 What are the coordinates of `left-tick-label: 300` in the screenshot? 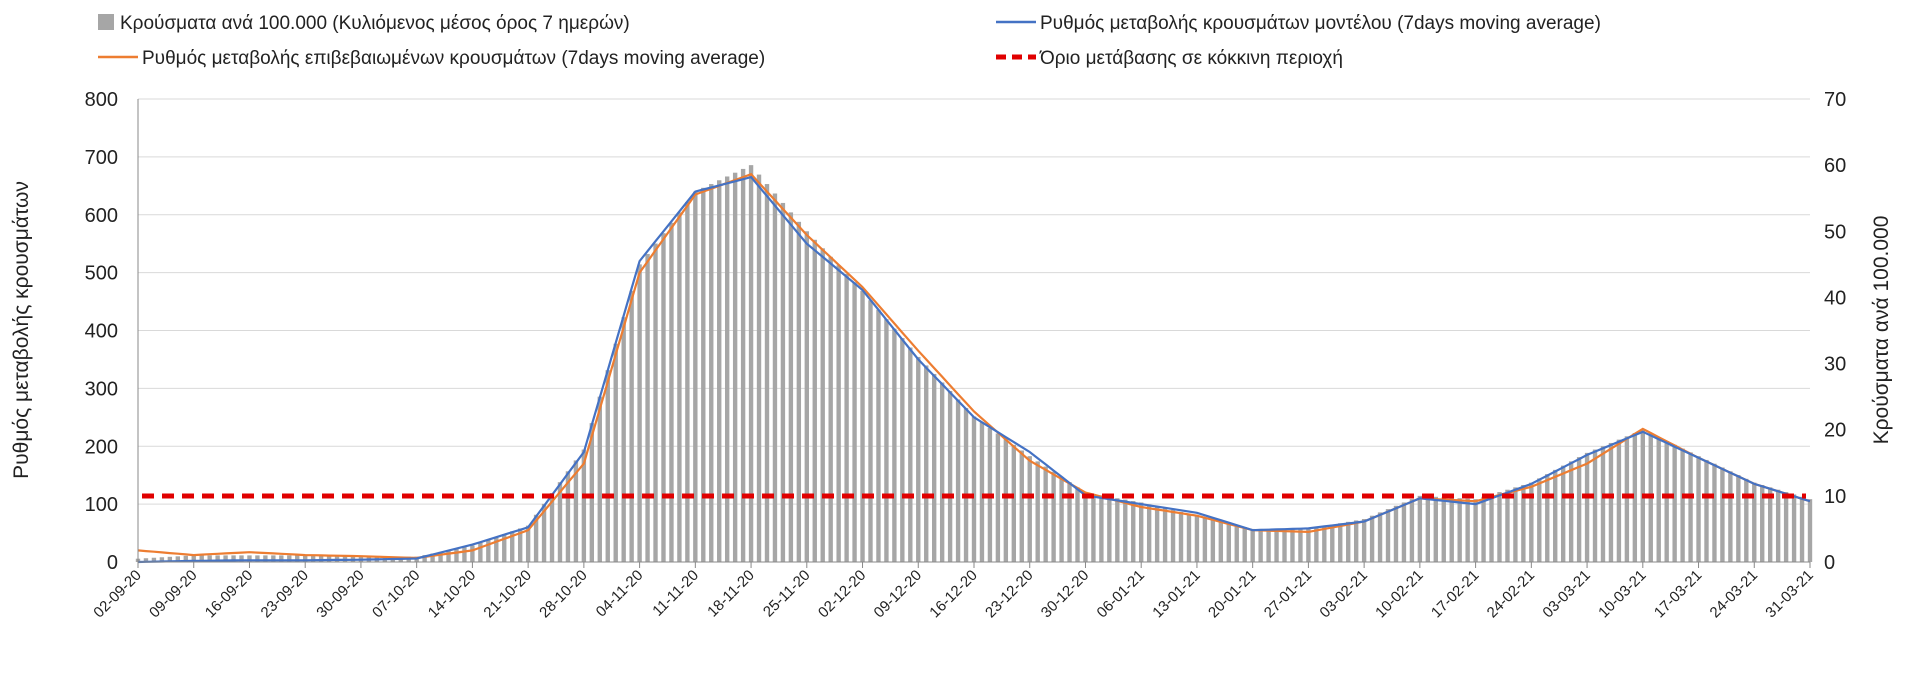 It's located at (101, 389).